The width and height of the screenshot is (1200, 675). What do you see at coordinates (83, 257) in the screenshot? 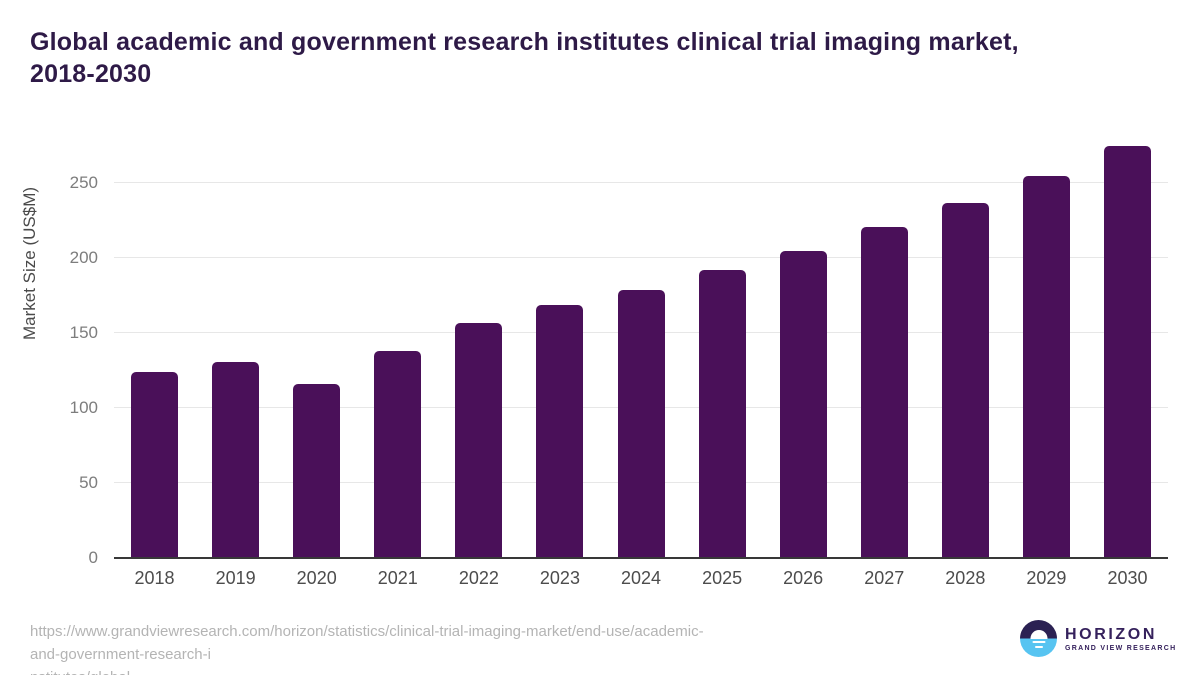
I see `y-tick-label-200: 200` at bounding box center [83, 257].